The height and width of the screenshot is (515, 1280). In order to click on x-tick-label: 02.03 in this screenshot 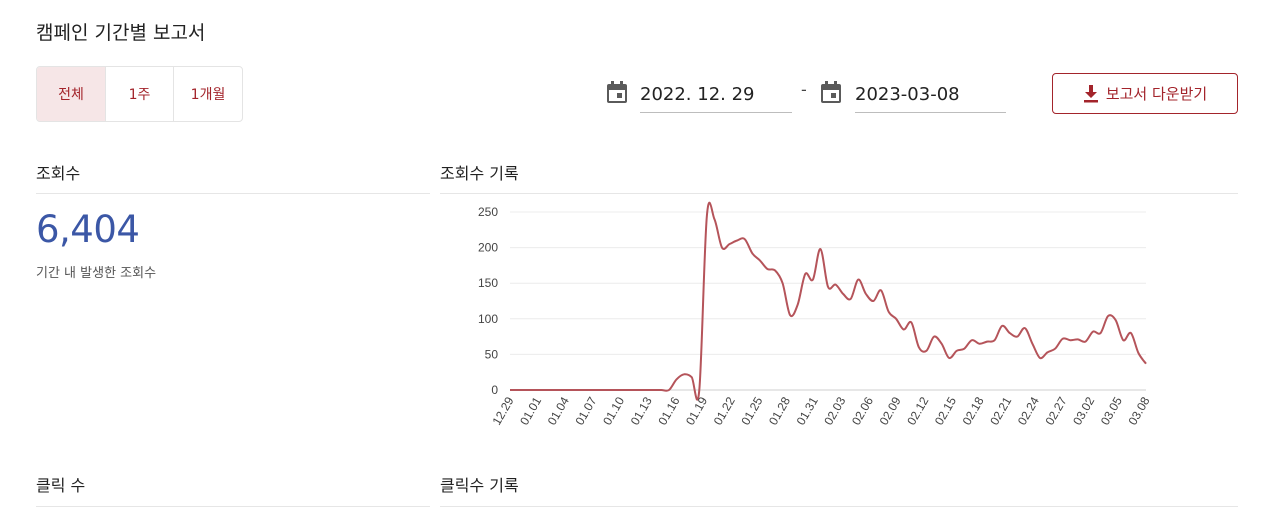, I will do `click(834, 410)`.